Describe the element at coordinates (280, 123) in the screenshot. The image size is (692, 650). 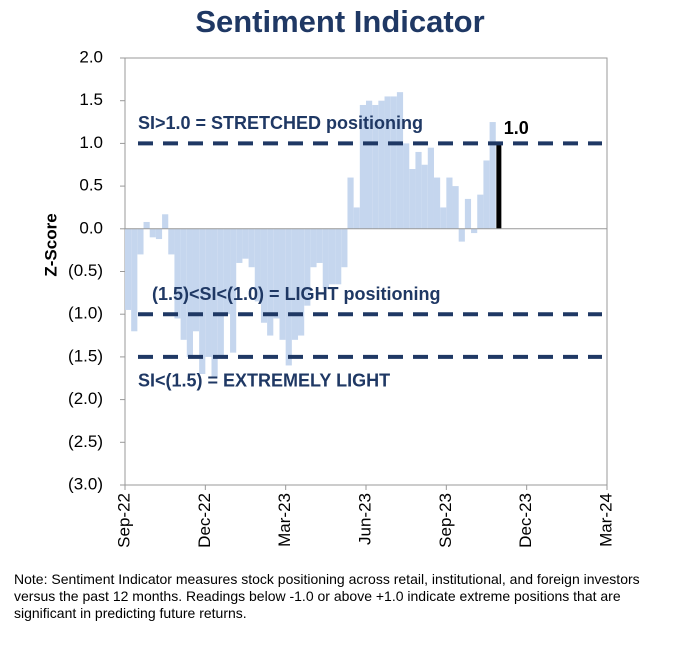
I see `reference-label: SI>1.0 = STRETCHED positioning` at that location.